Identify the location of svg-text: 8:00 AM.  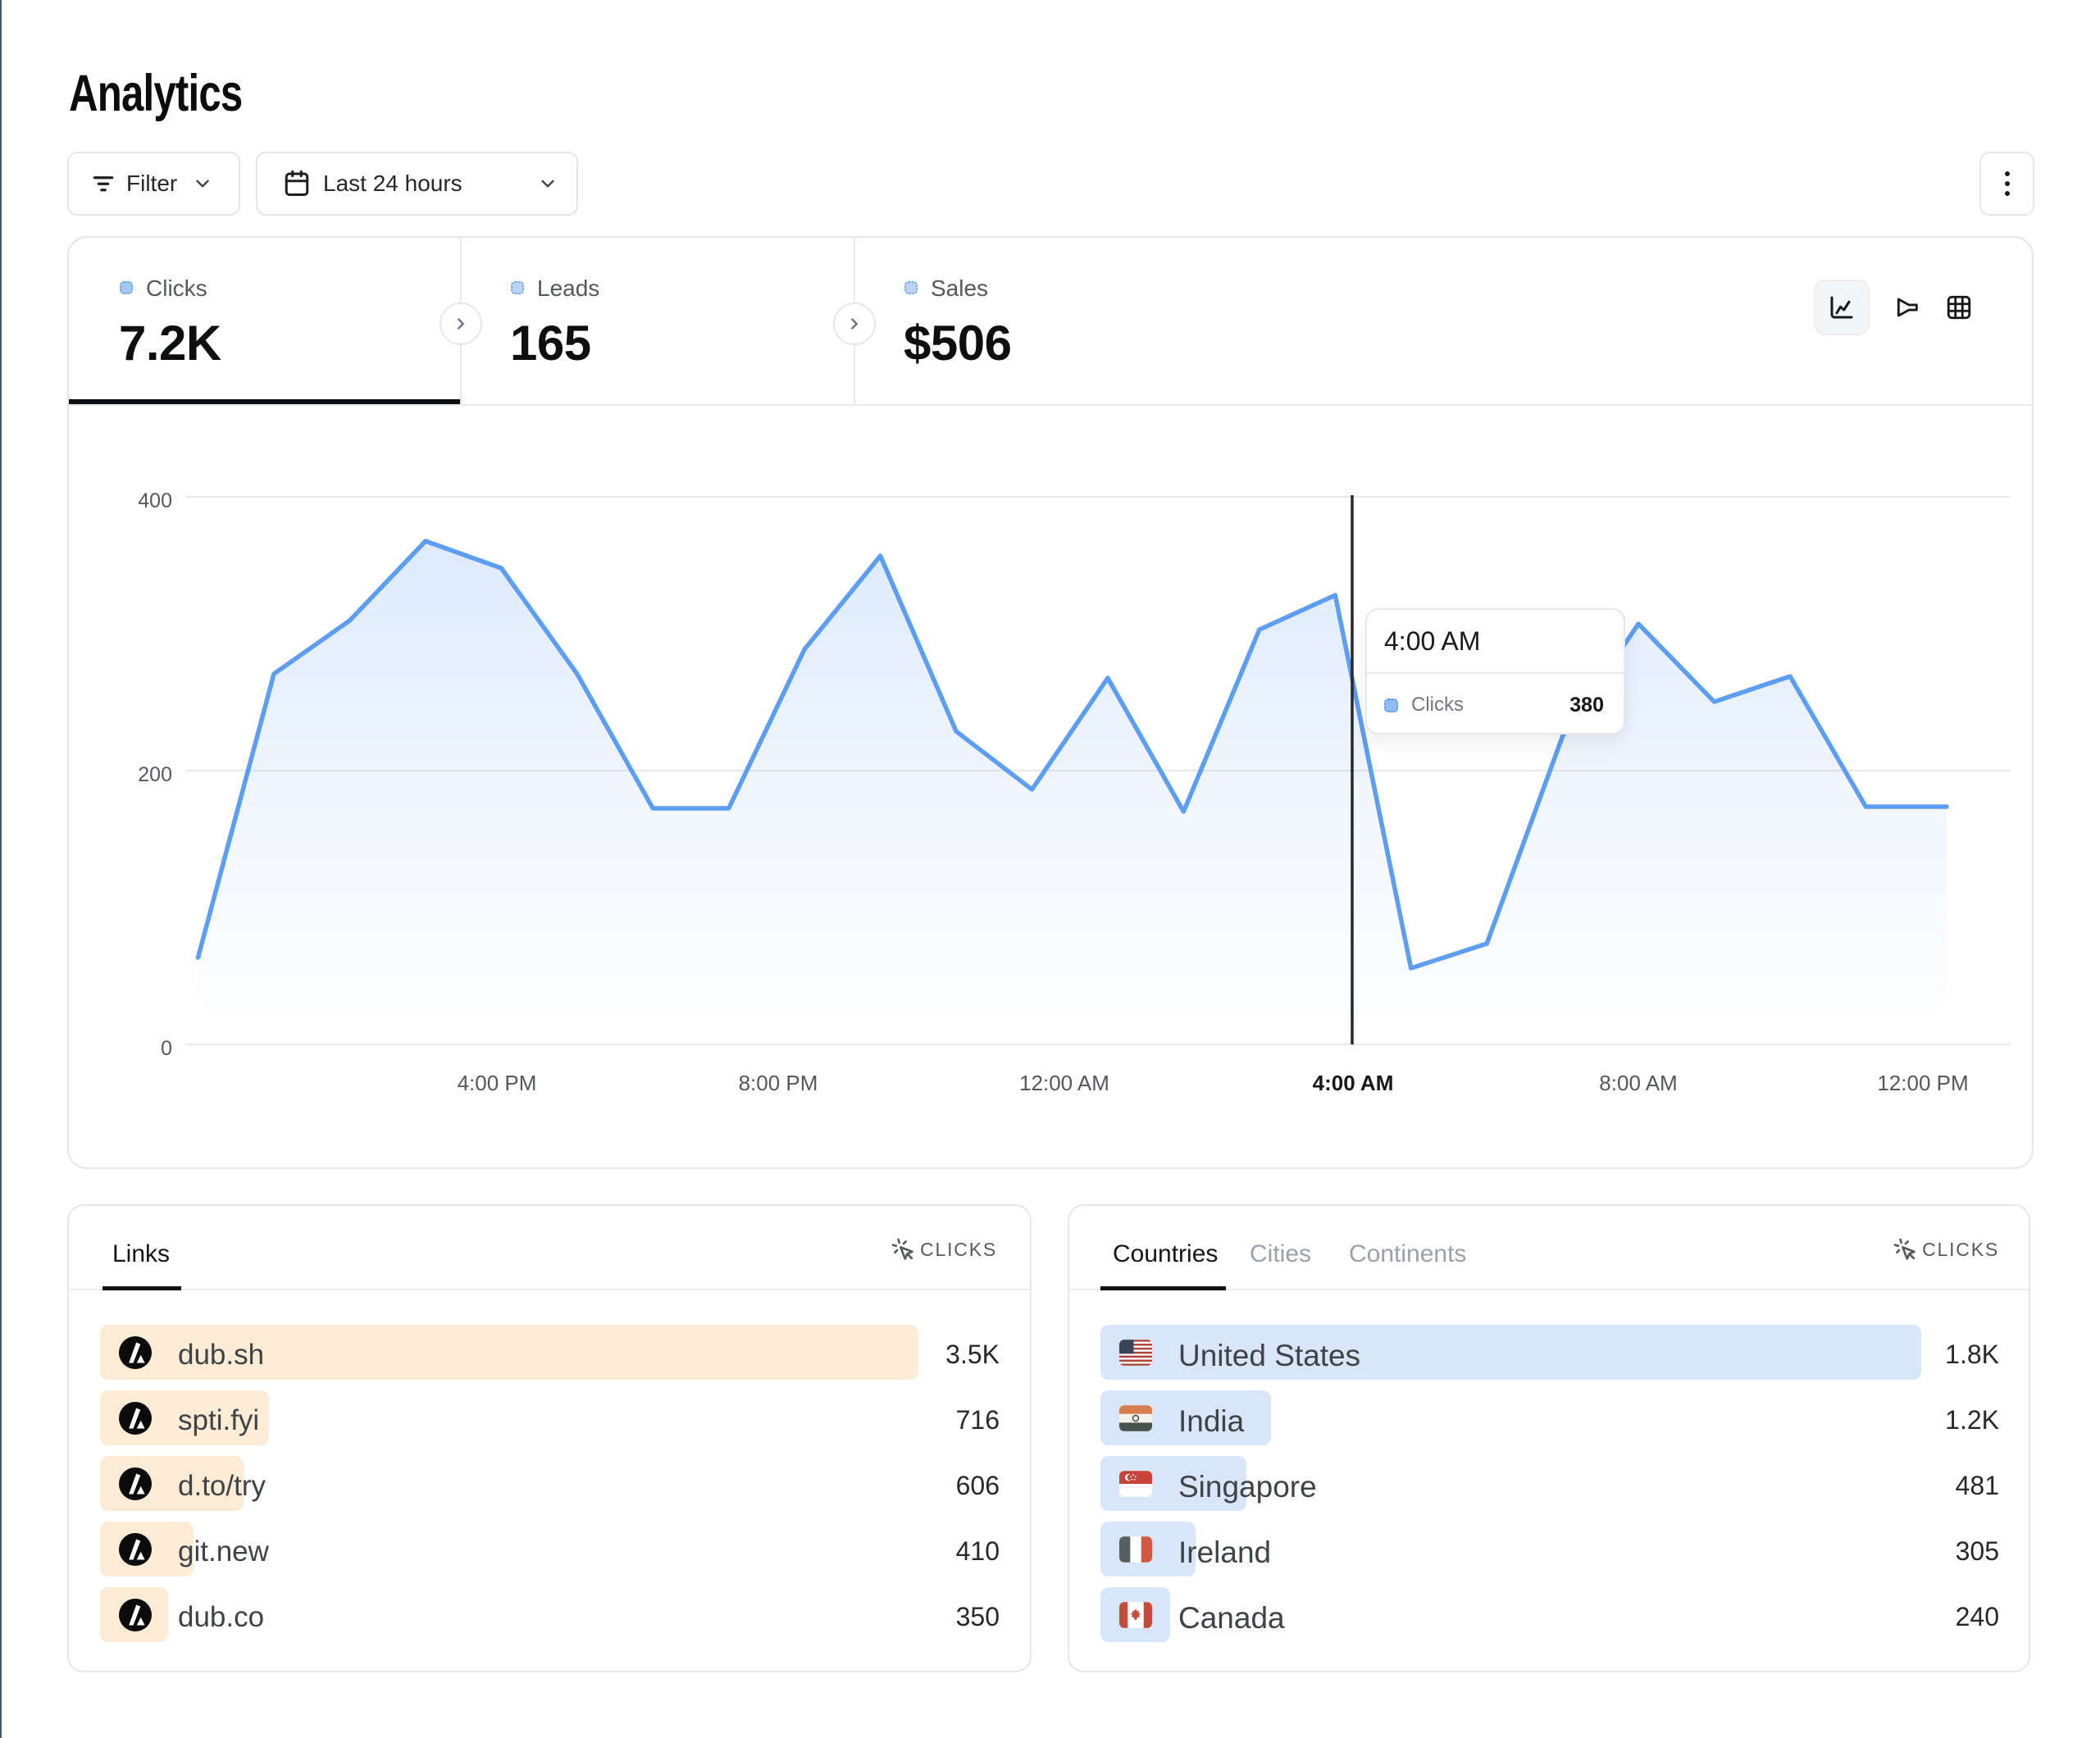
(1638, 1083).